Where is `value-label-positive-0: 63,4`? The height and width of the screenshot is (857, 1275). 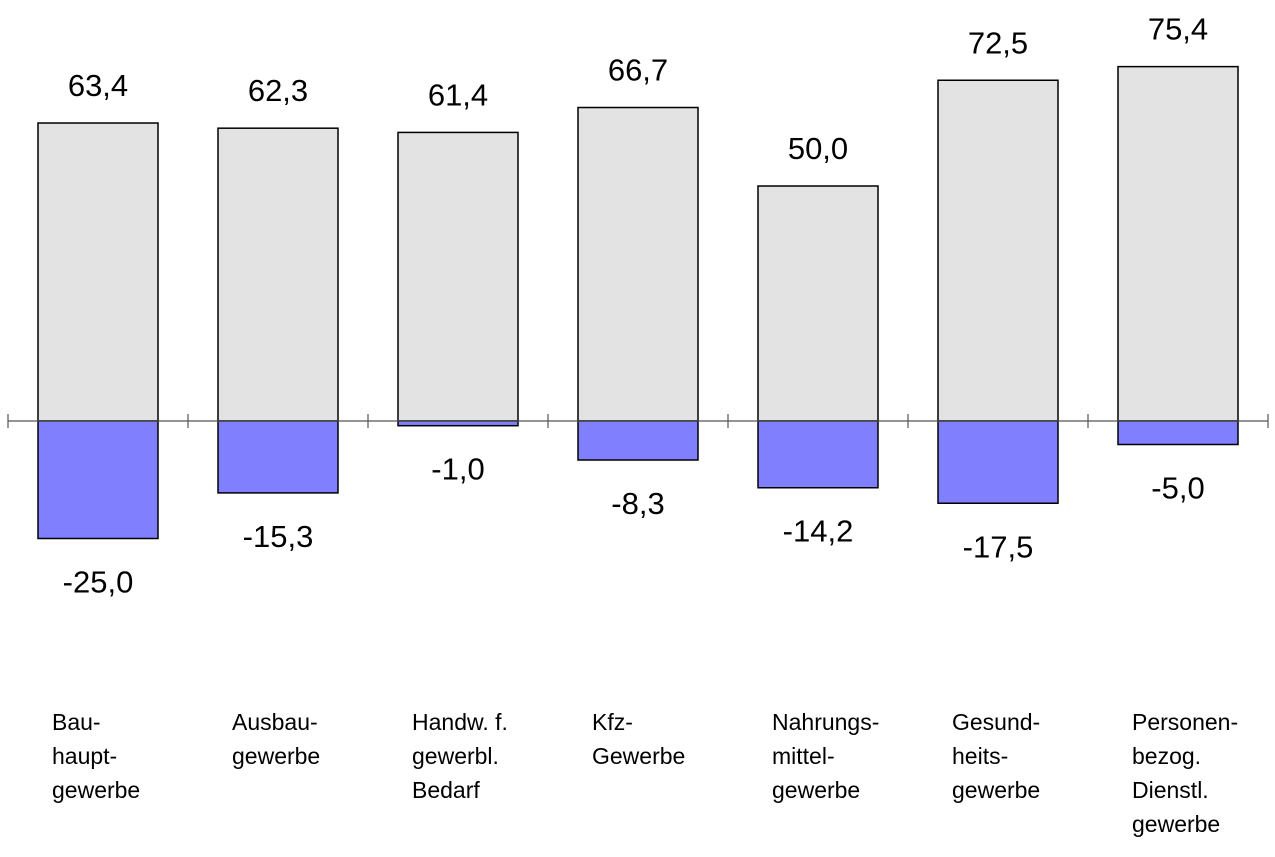 value-label-positive-0: 63,4 is located at coordinates (98, 85).